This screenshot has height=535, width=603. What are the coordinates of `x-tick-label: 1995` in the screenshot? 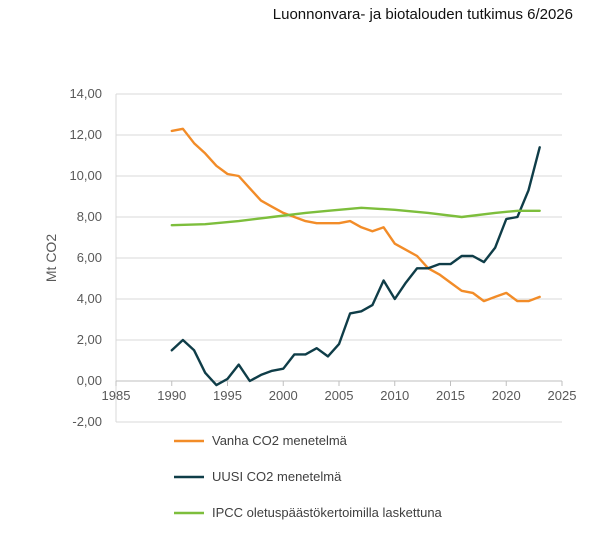 It's located at (227, 395).